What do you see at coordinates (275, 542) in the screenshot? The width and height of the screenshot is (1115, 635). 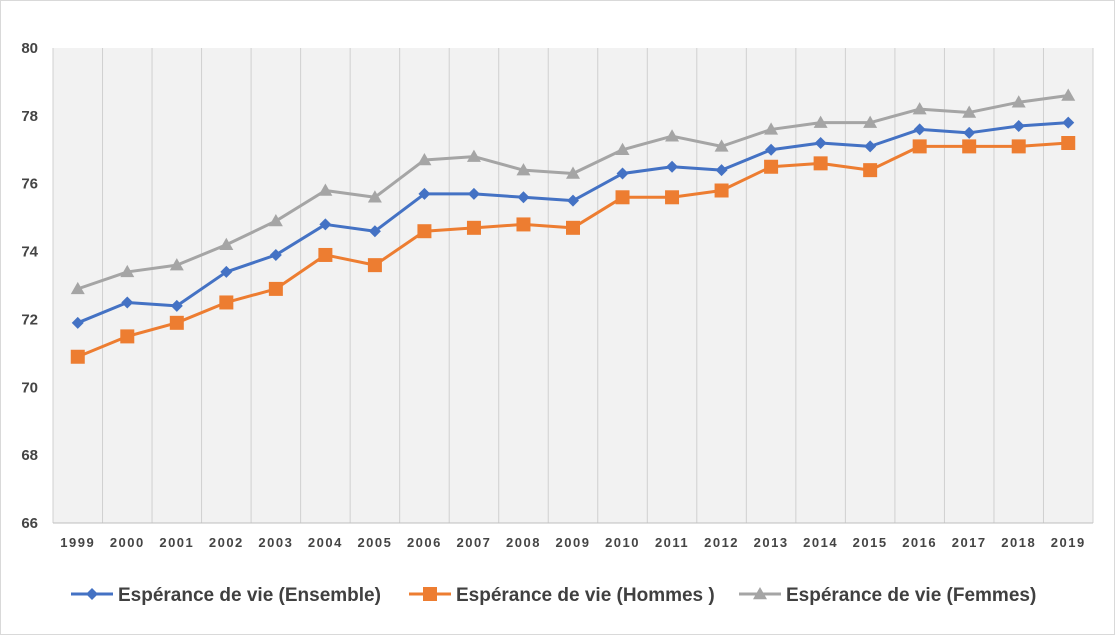 I see `x-tick-label: 2003` at bounding box center [275, 542].